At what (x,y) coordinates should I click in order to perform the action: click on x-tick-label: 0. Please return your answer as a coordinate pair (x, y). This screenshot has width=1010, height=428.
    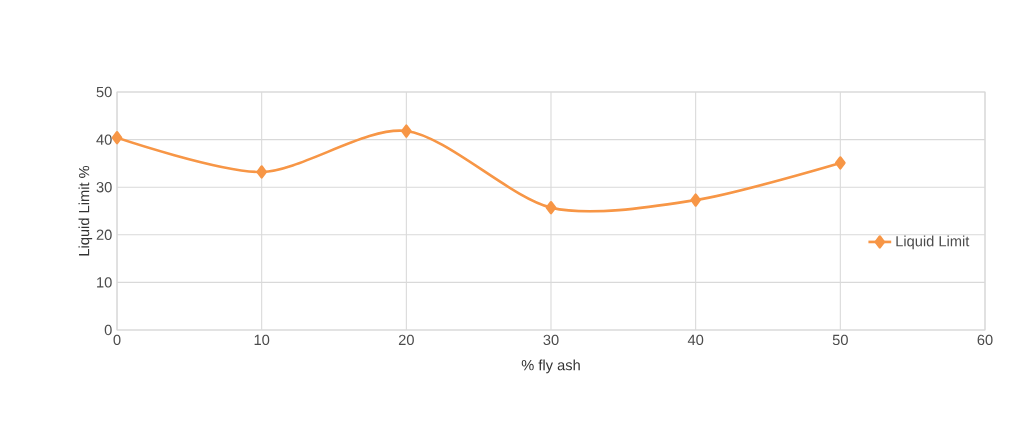
    Looking at the image, I should click on (117, 340).